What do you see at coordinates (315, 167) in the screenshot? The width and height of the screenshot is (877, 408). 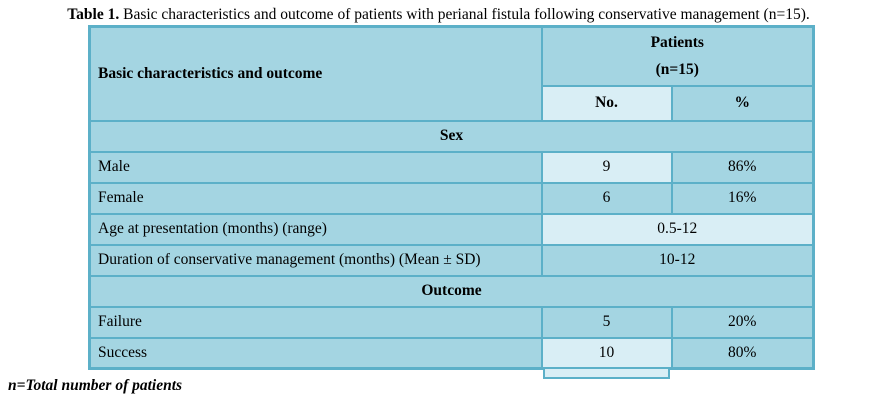 I see `row-male-label: Male` at bounding box center [315, 167].